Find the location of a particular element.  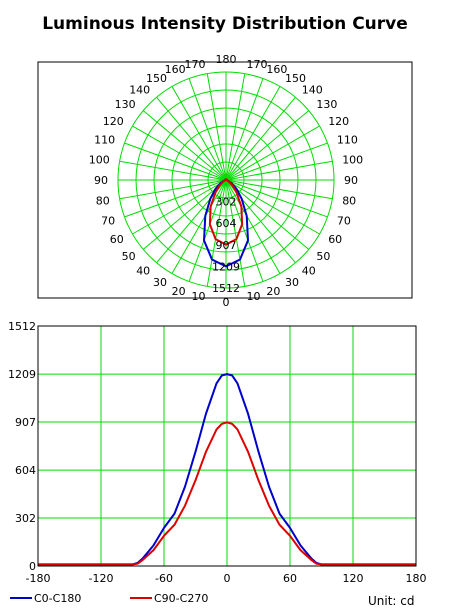

polar-angle-label: 120 is located at coordinates (113, 121).